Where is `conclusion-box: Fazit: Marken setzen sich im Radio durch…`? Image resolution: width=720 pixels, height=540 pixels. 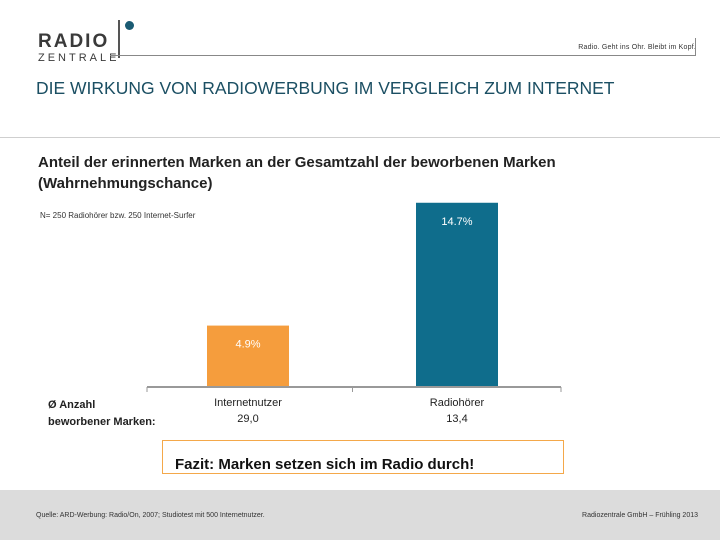 conclusion-box: Fazit: Marken setzen sich im Radio durch… is located at coordinates (363, 457).